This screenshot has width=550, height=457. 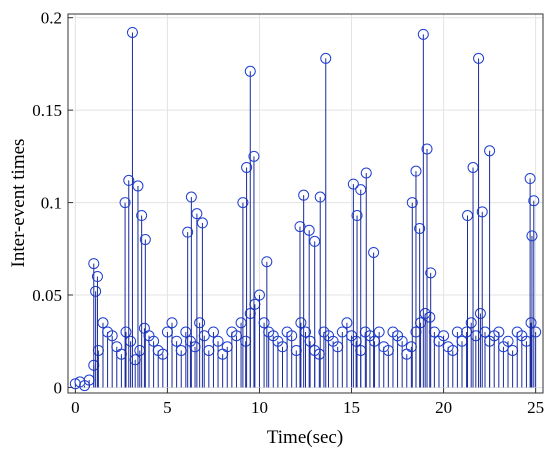 What do you see at coordinates (305, 437) in the screenshot?
I see `x-axis-label: Time(sec)` at bounding box center [305, 437].